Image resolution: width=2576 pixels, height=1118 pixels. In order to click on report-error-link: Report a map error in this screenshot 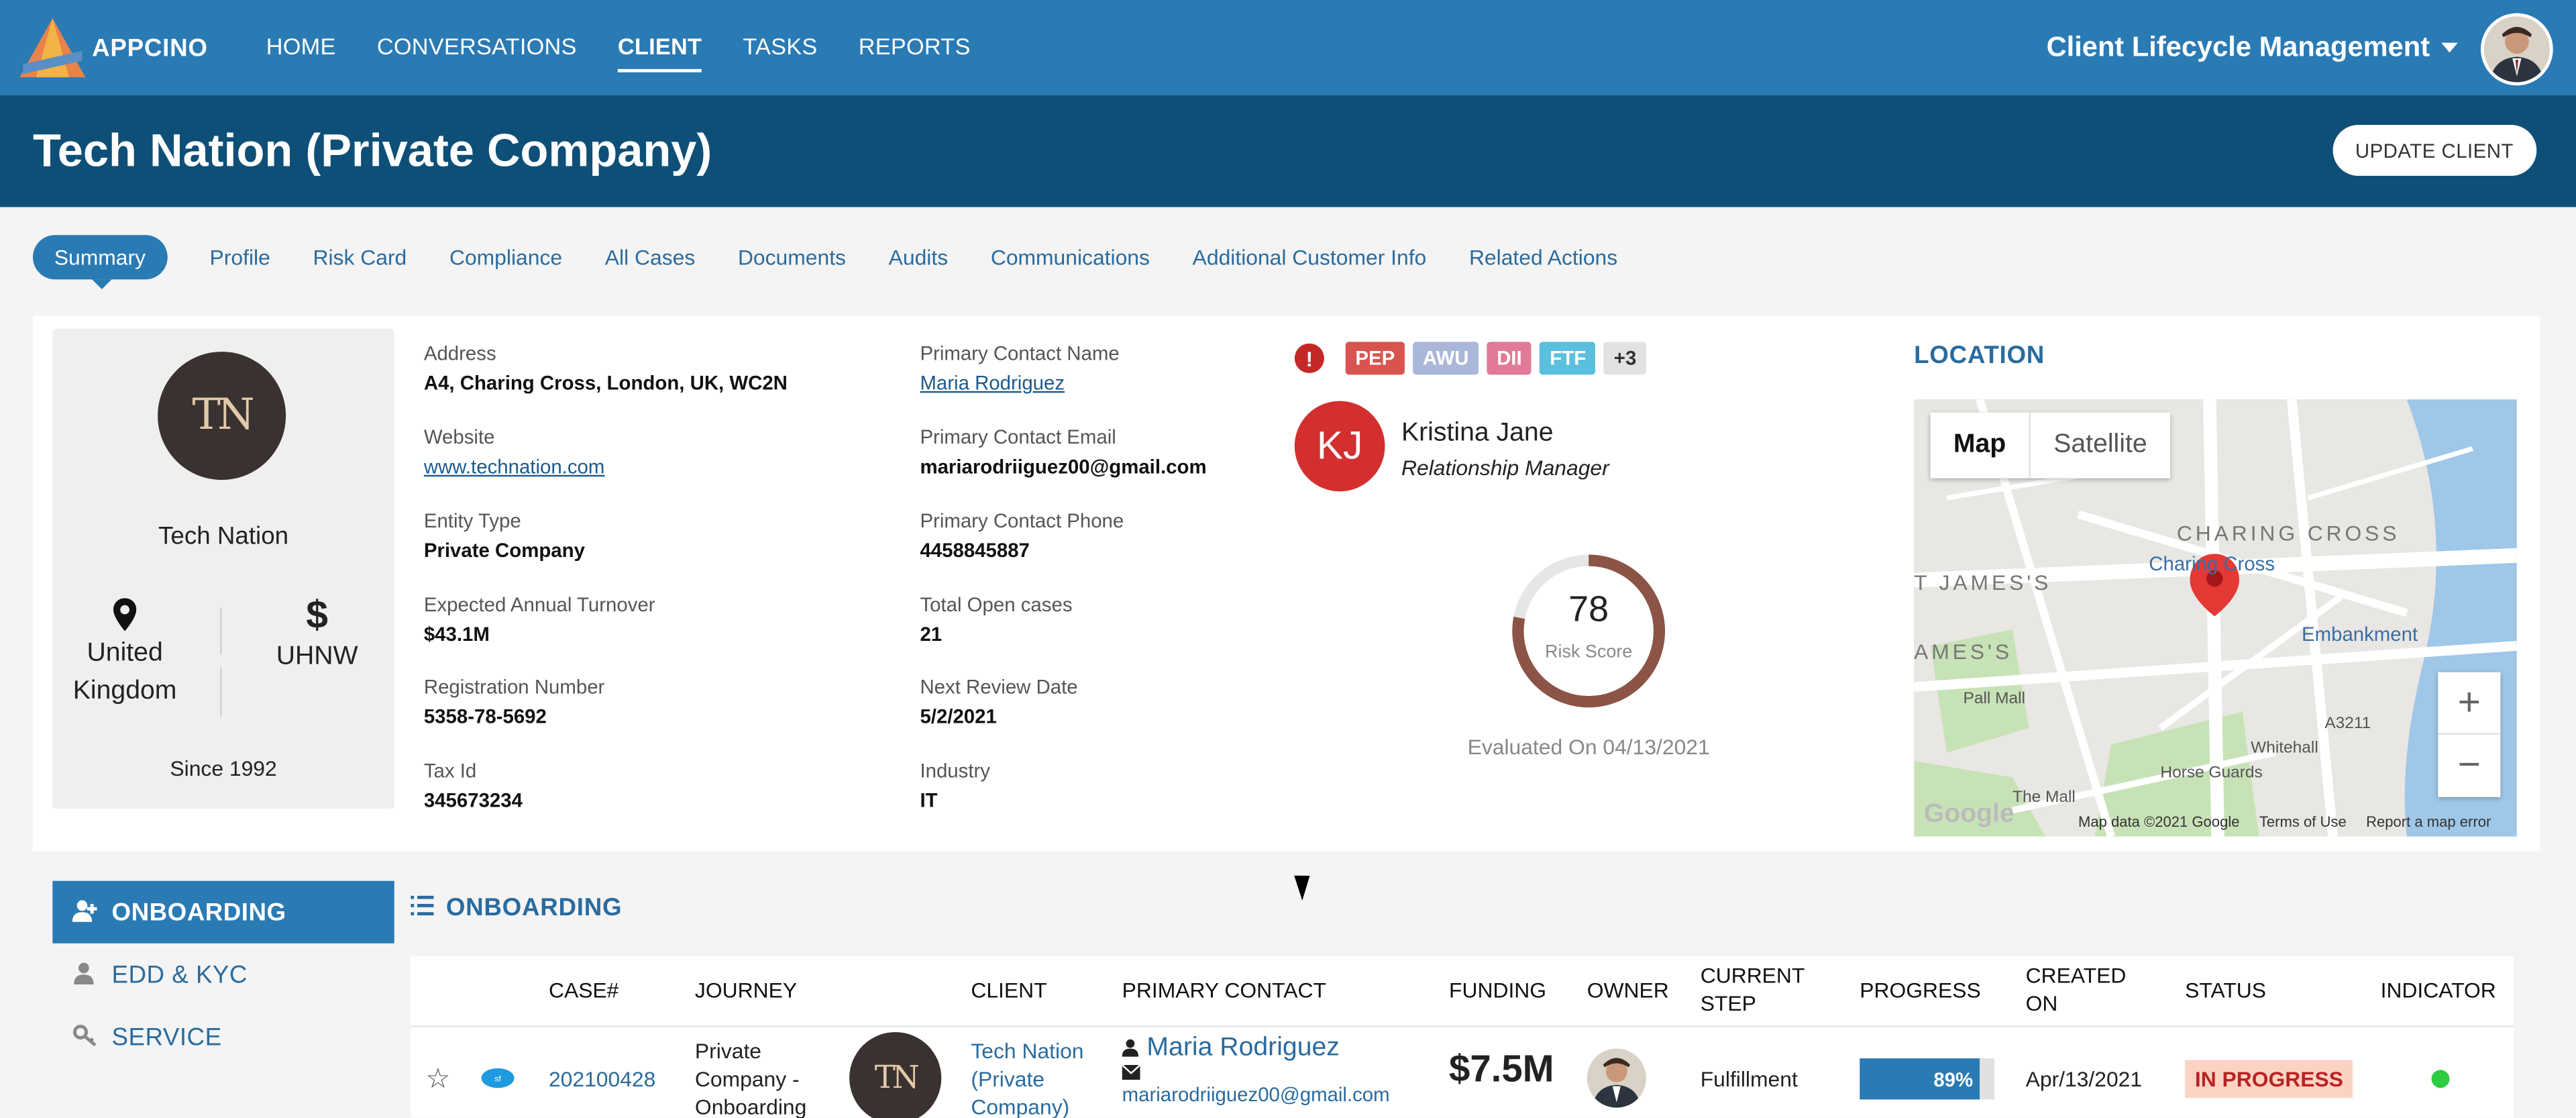, I will do `click(2428, 822)`.